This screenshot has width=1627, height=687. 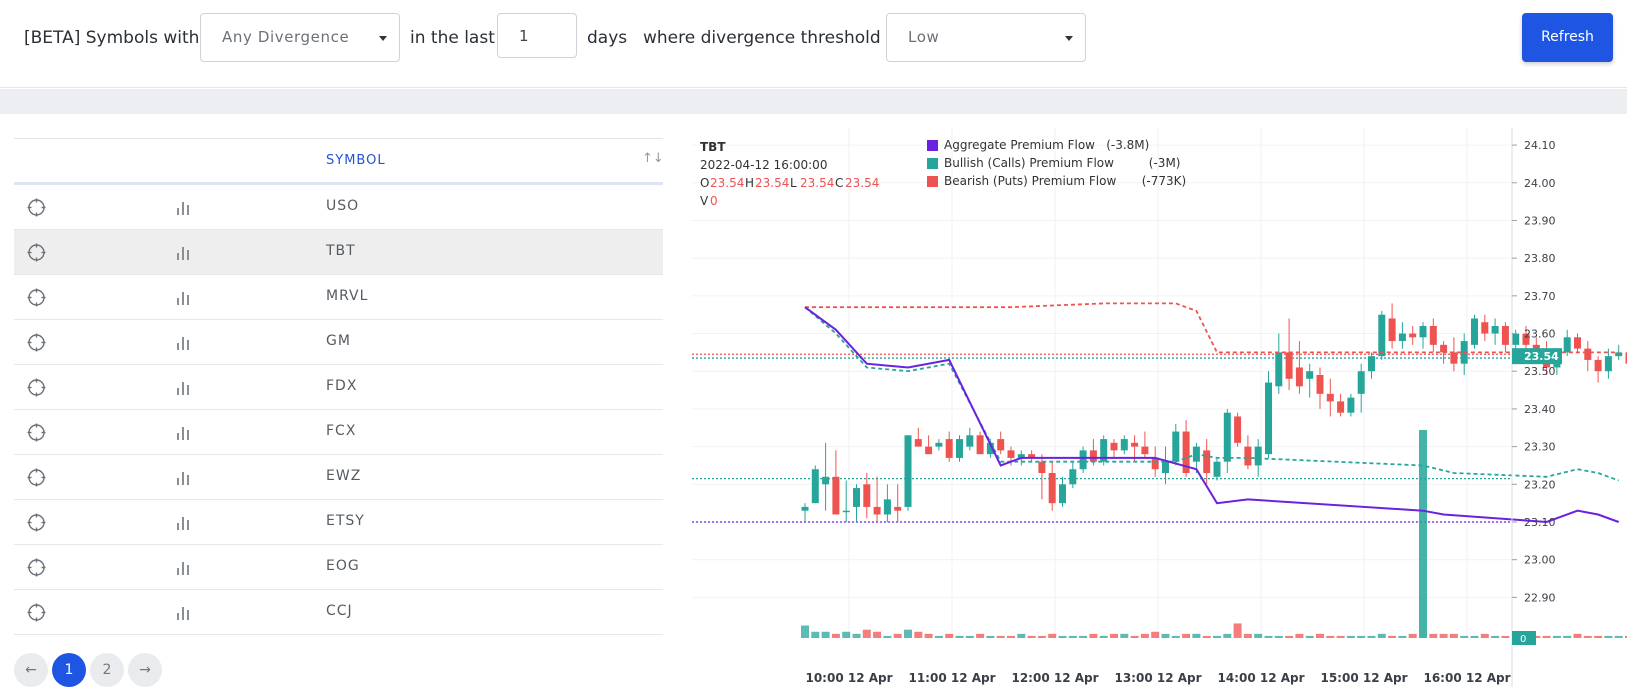 What do you see at coordinates (338, 297) in the screenshot?
I see `table-row: MRVL` at bounding box center [338, 297].